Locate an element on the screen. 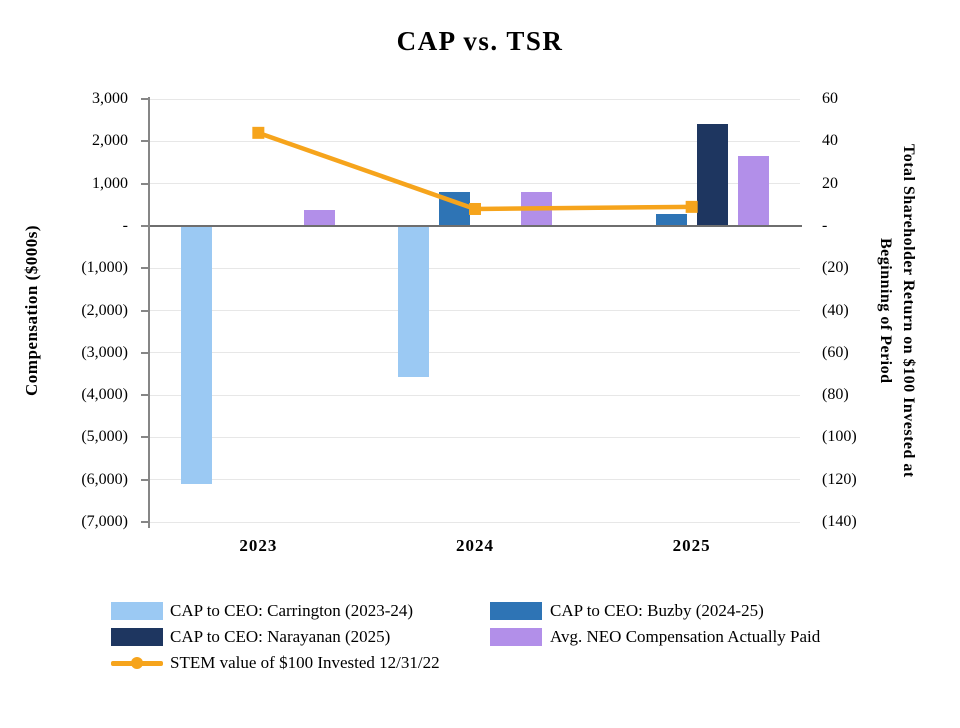 This screenshot has width=960, height=728. left-axis-line is located at coordinates (149, 312).